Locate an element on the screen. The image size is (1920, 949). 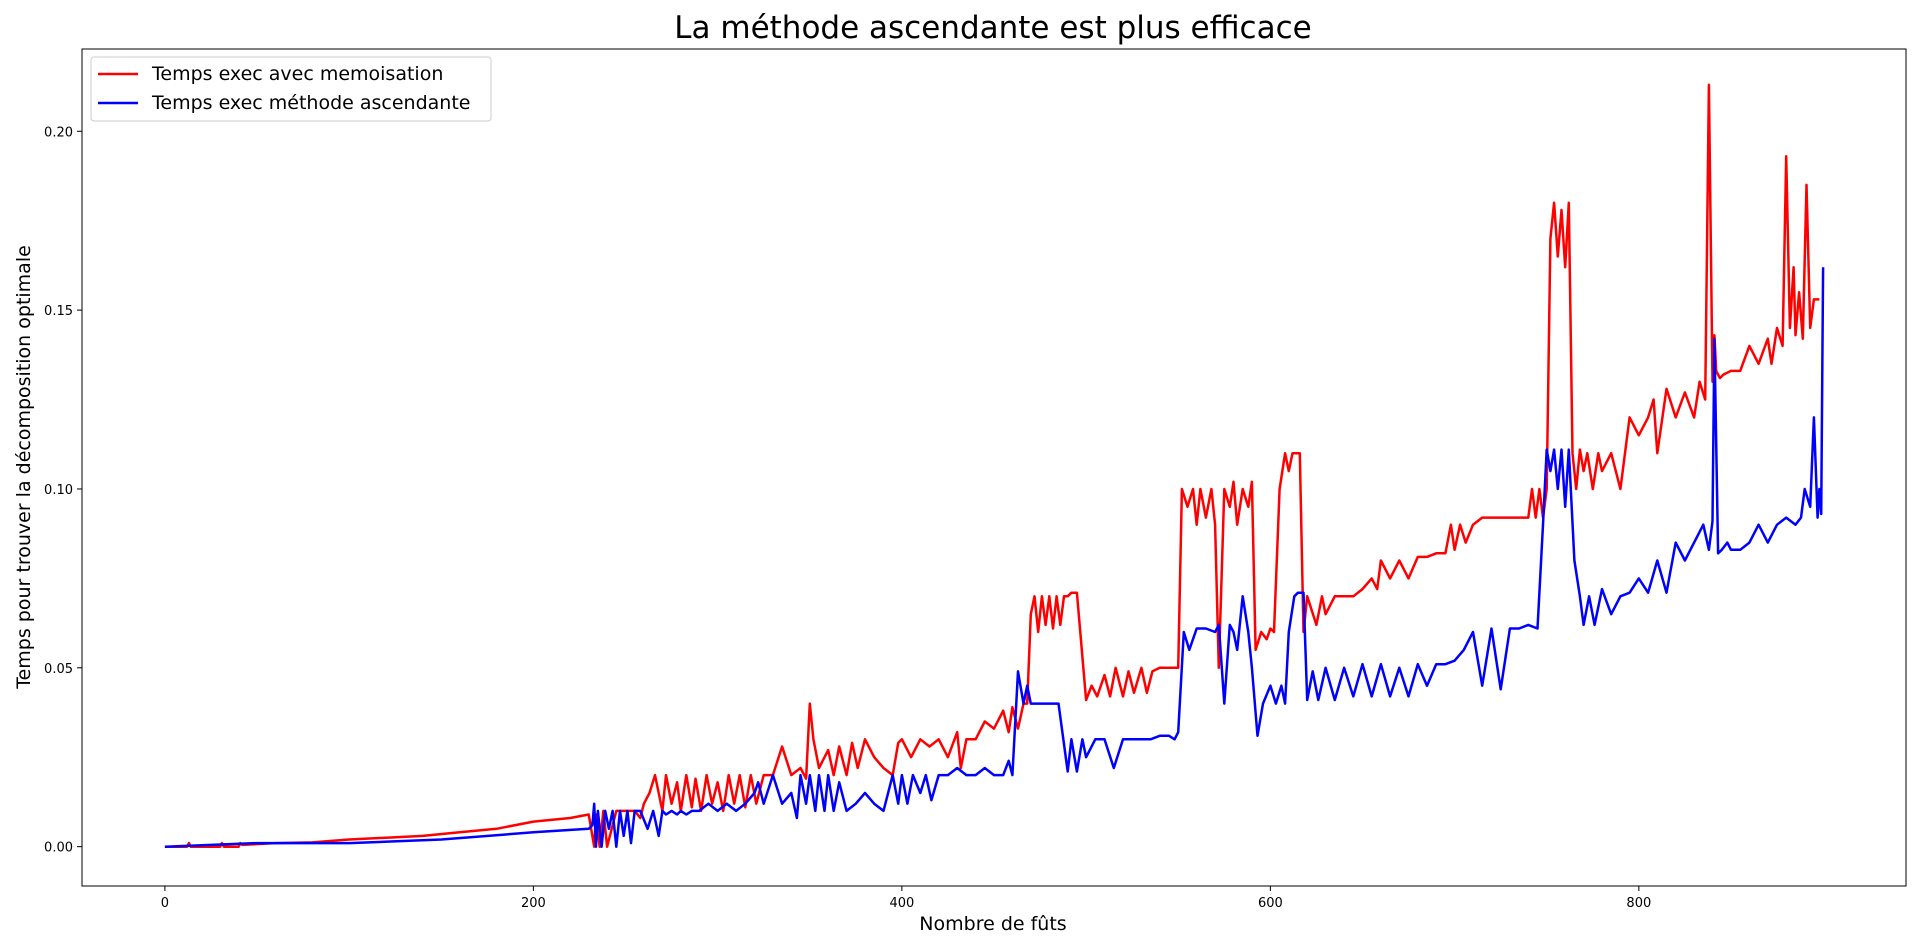
x-tick-label: 800 is located at coordinates (1638, 903).